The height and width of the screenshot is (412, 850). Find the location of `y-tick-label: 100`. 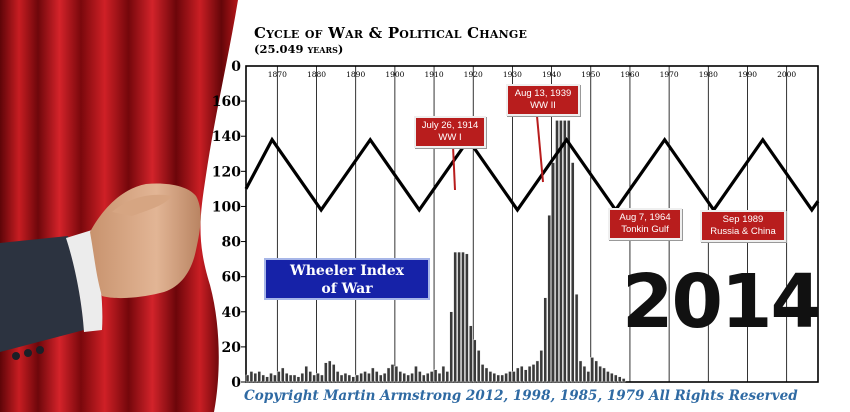

y-tick-label: 100 is located at coordinates (226, 207).